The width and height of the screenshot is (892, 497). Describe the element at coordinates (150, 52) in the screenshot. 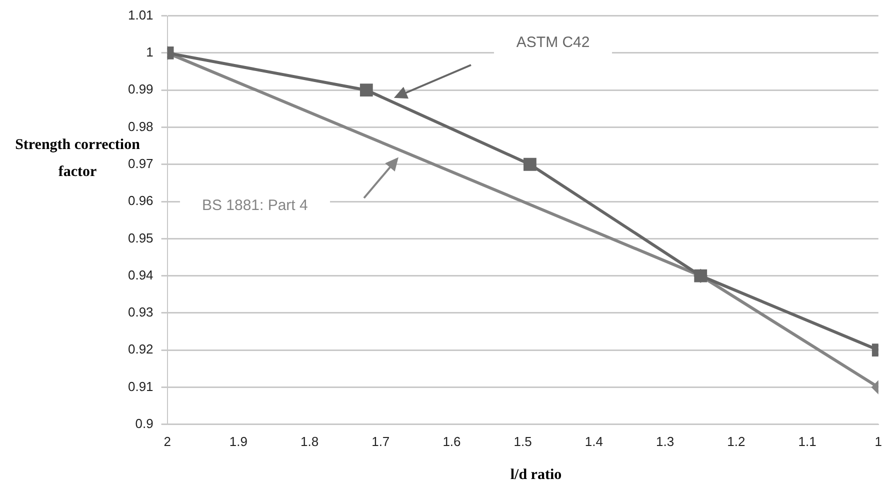

I see `y-tick-label: 1` at that location.